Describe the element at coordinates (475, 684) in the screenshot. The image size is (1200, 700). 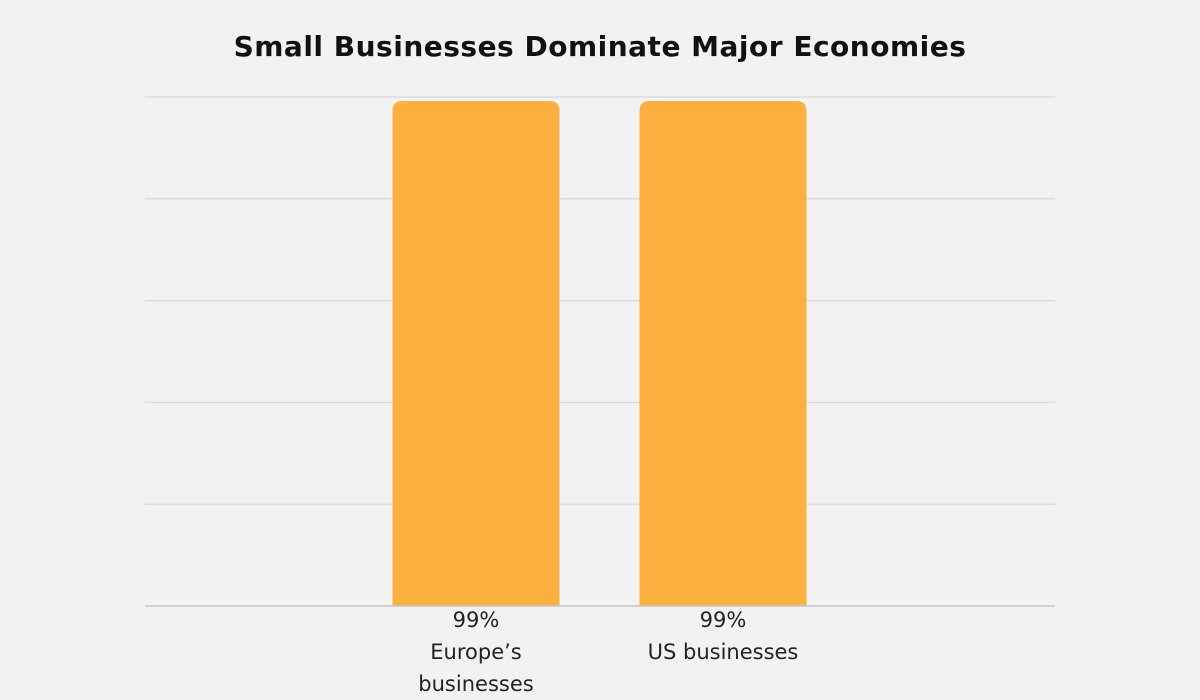
I see `category-label-line: businesses` at that location.